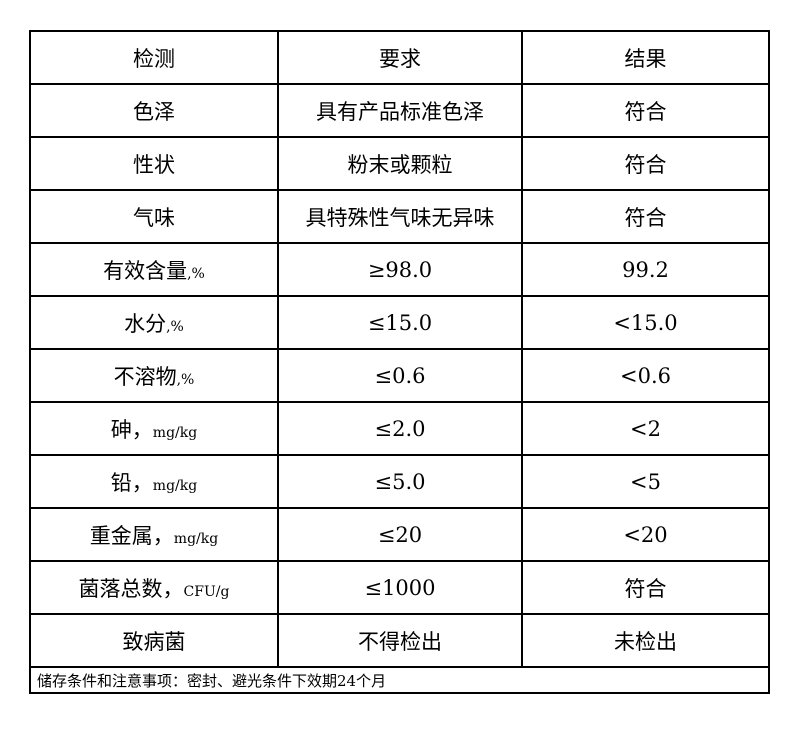 Image resolution: width=800 pixels, height=750 pixels. What do you see at coordinates (145, 376) in the screenshot?
I see `item-name: 不溶物` at bounding box center [145, 376].